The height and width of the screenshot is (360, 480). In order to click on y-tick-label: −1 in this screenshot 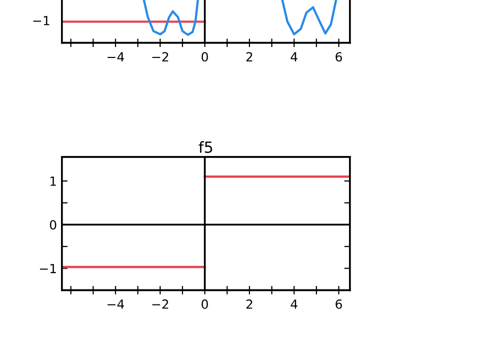, I will do `click(48, 269)`.